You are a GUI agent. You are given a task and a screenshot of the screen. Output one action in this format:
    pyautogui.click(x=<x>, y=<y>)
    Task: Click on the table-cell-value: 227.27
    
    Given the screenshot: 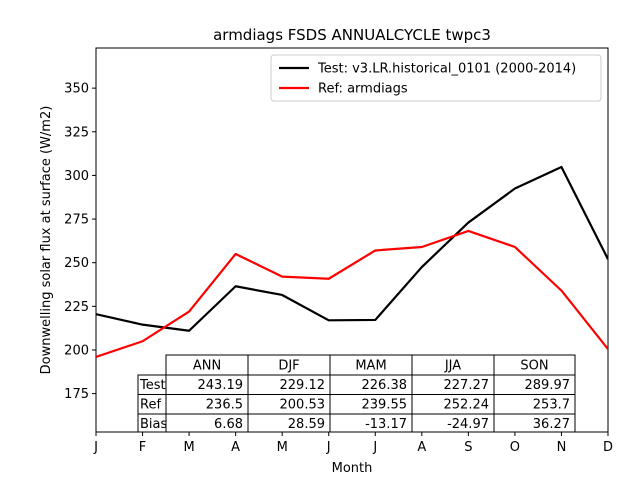 What is the action you would take?
    pyautogui.click(x=467, y=385)
    